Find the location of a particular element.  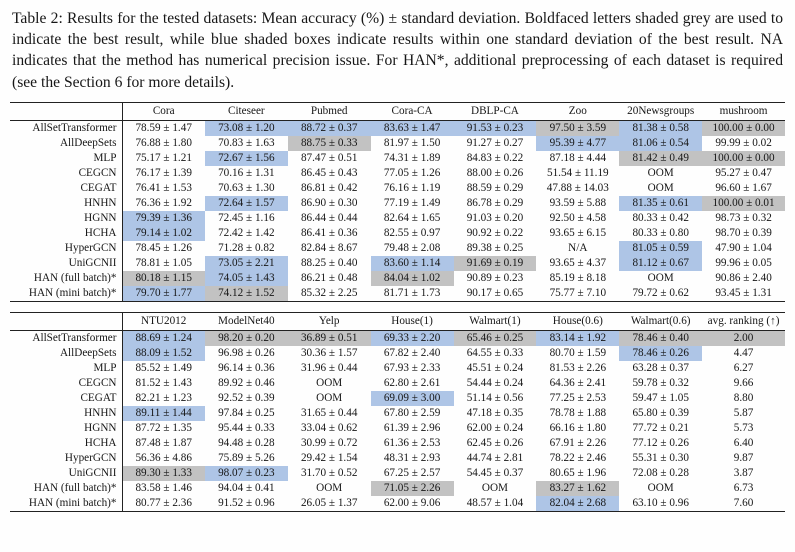

result-cell: 26.05 ± 1.37 is located at coordinates (329, 503).